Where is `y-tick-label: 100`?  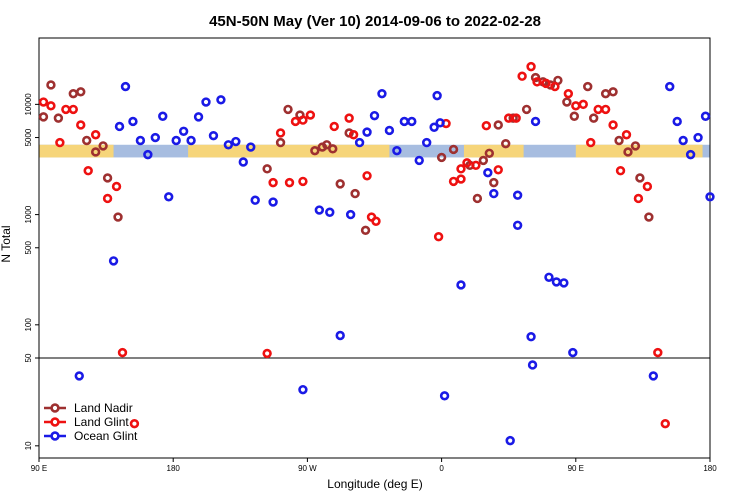 y-tick-label: 100 is located at coordinates (28, 325).